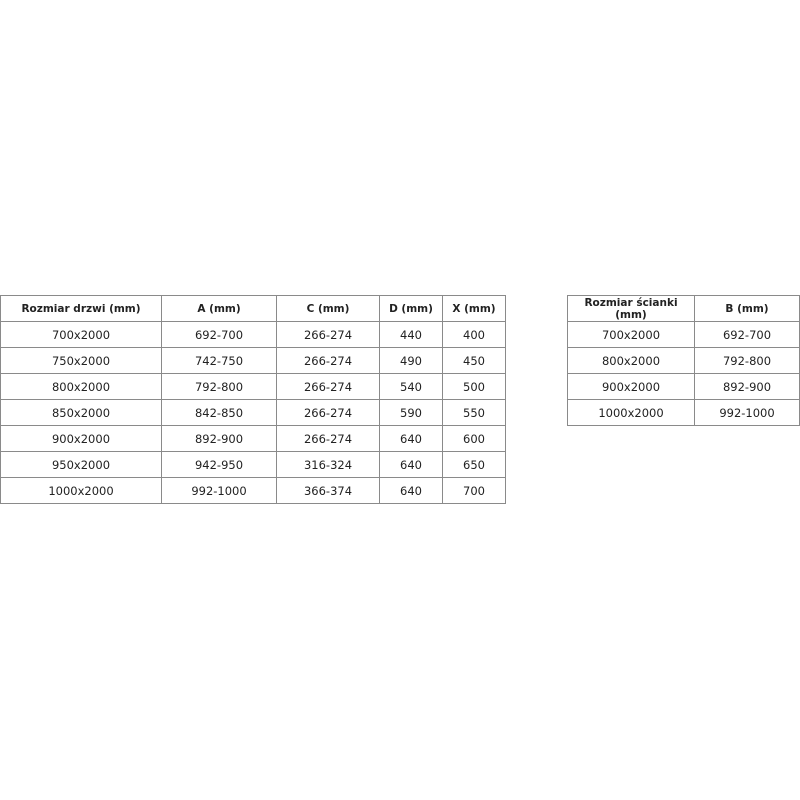 This screenshot has height=800, width=800. Describe the element at coordinates (81, 308) in the screenshot. I see `column-header: Rozmiar drzwi (mm)` at that location.